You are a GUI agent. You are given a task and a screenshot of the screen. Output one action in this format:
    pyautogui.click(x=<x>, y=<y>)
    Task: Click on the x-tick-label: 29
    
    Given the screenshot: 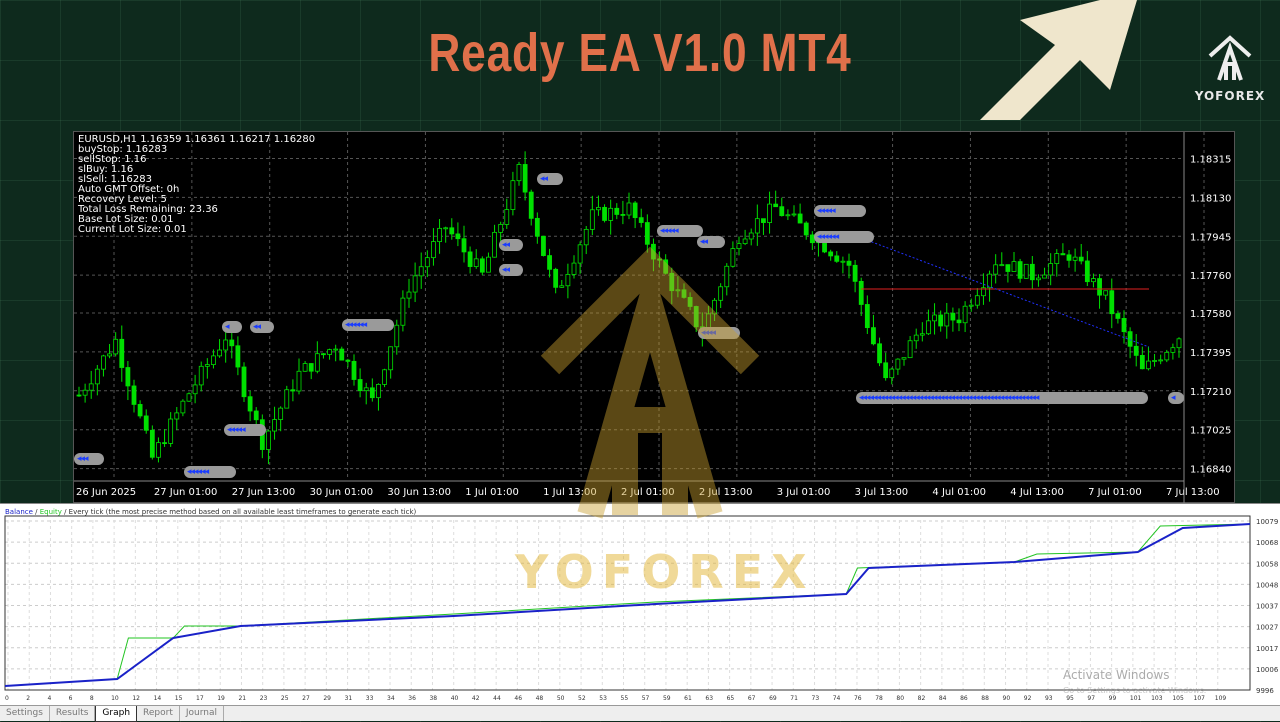 What is the action you would take?
    pyautogui.click(x=327, y=698)
    